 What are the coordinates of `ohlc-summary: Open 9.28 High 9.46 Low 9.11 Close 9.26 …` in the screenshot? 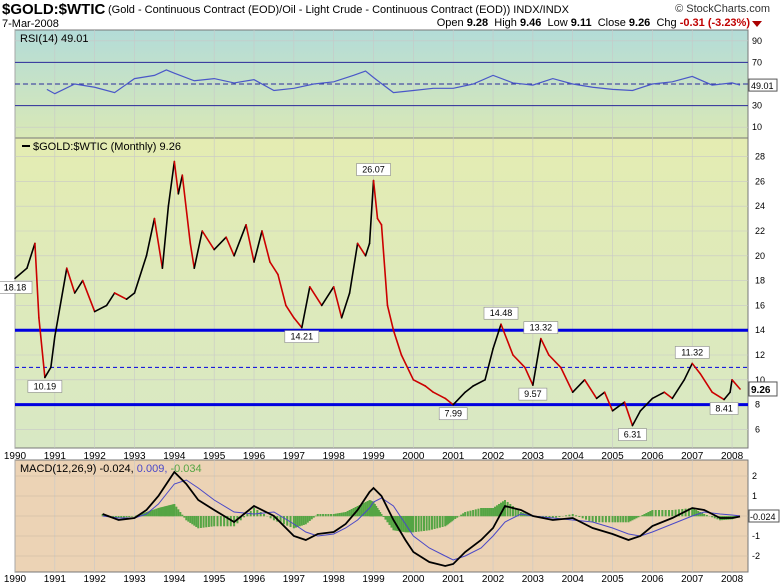 It's located at (593, 23).